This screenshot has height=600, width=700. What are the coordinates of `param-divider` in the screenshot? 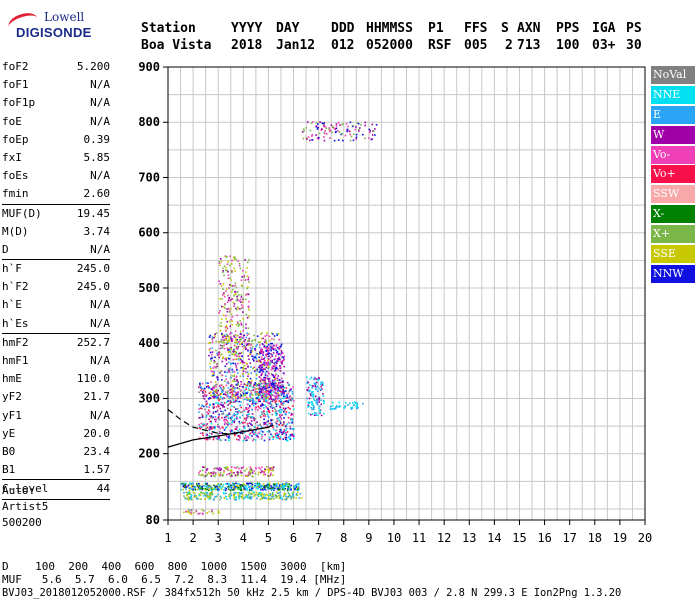 It's located at (56, 480).